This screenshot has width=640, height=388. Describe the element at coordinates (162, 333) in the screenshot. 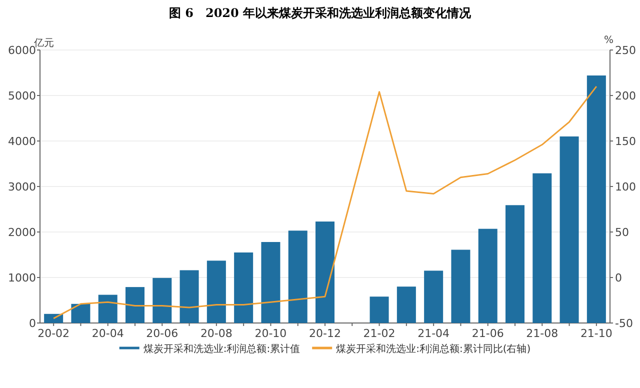

I see `x-tick-label: 20-06` at that location.